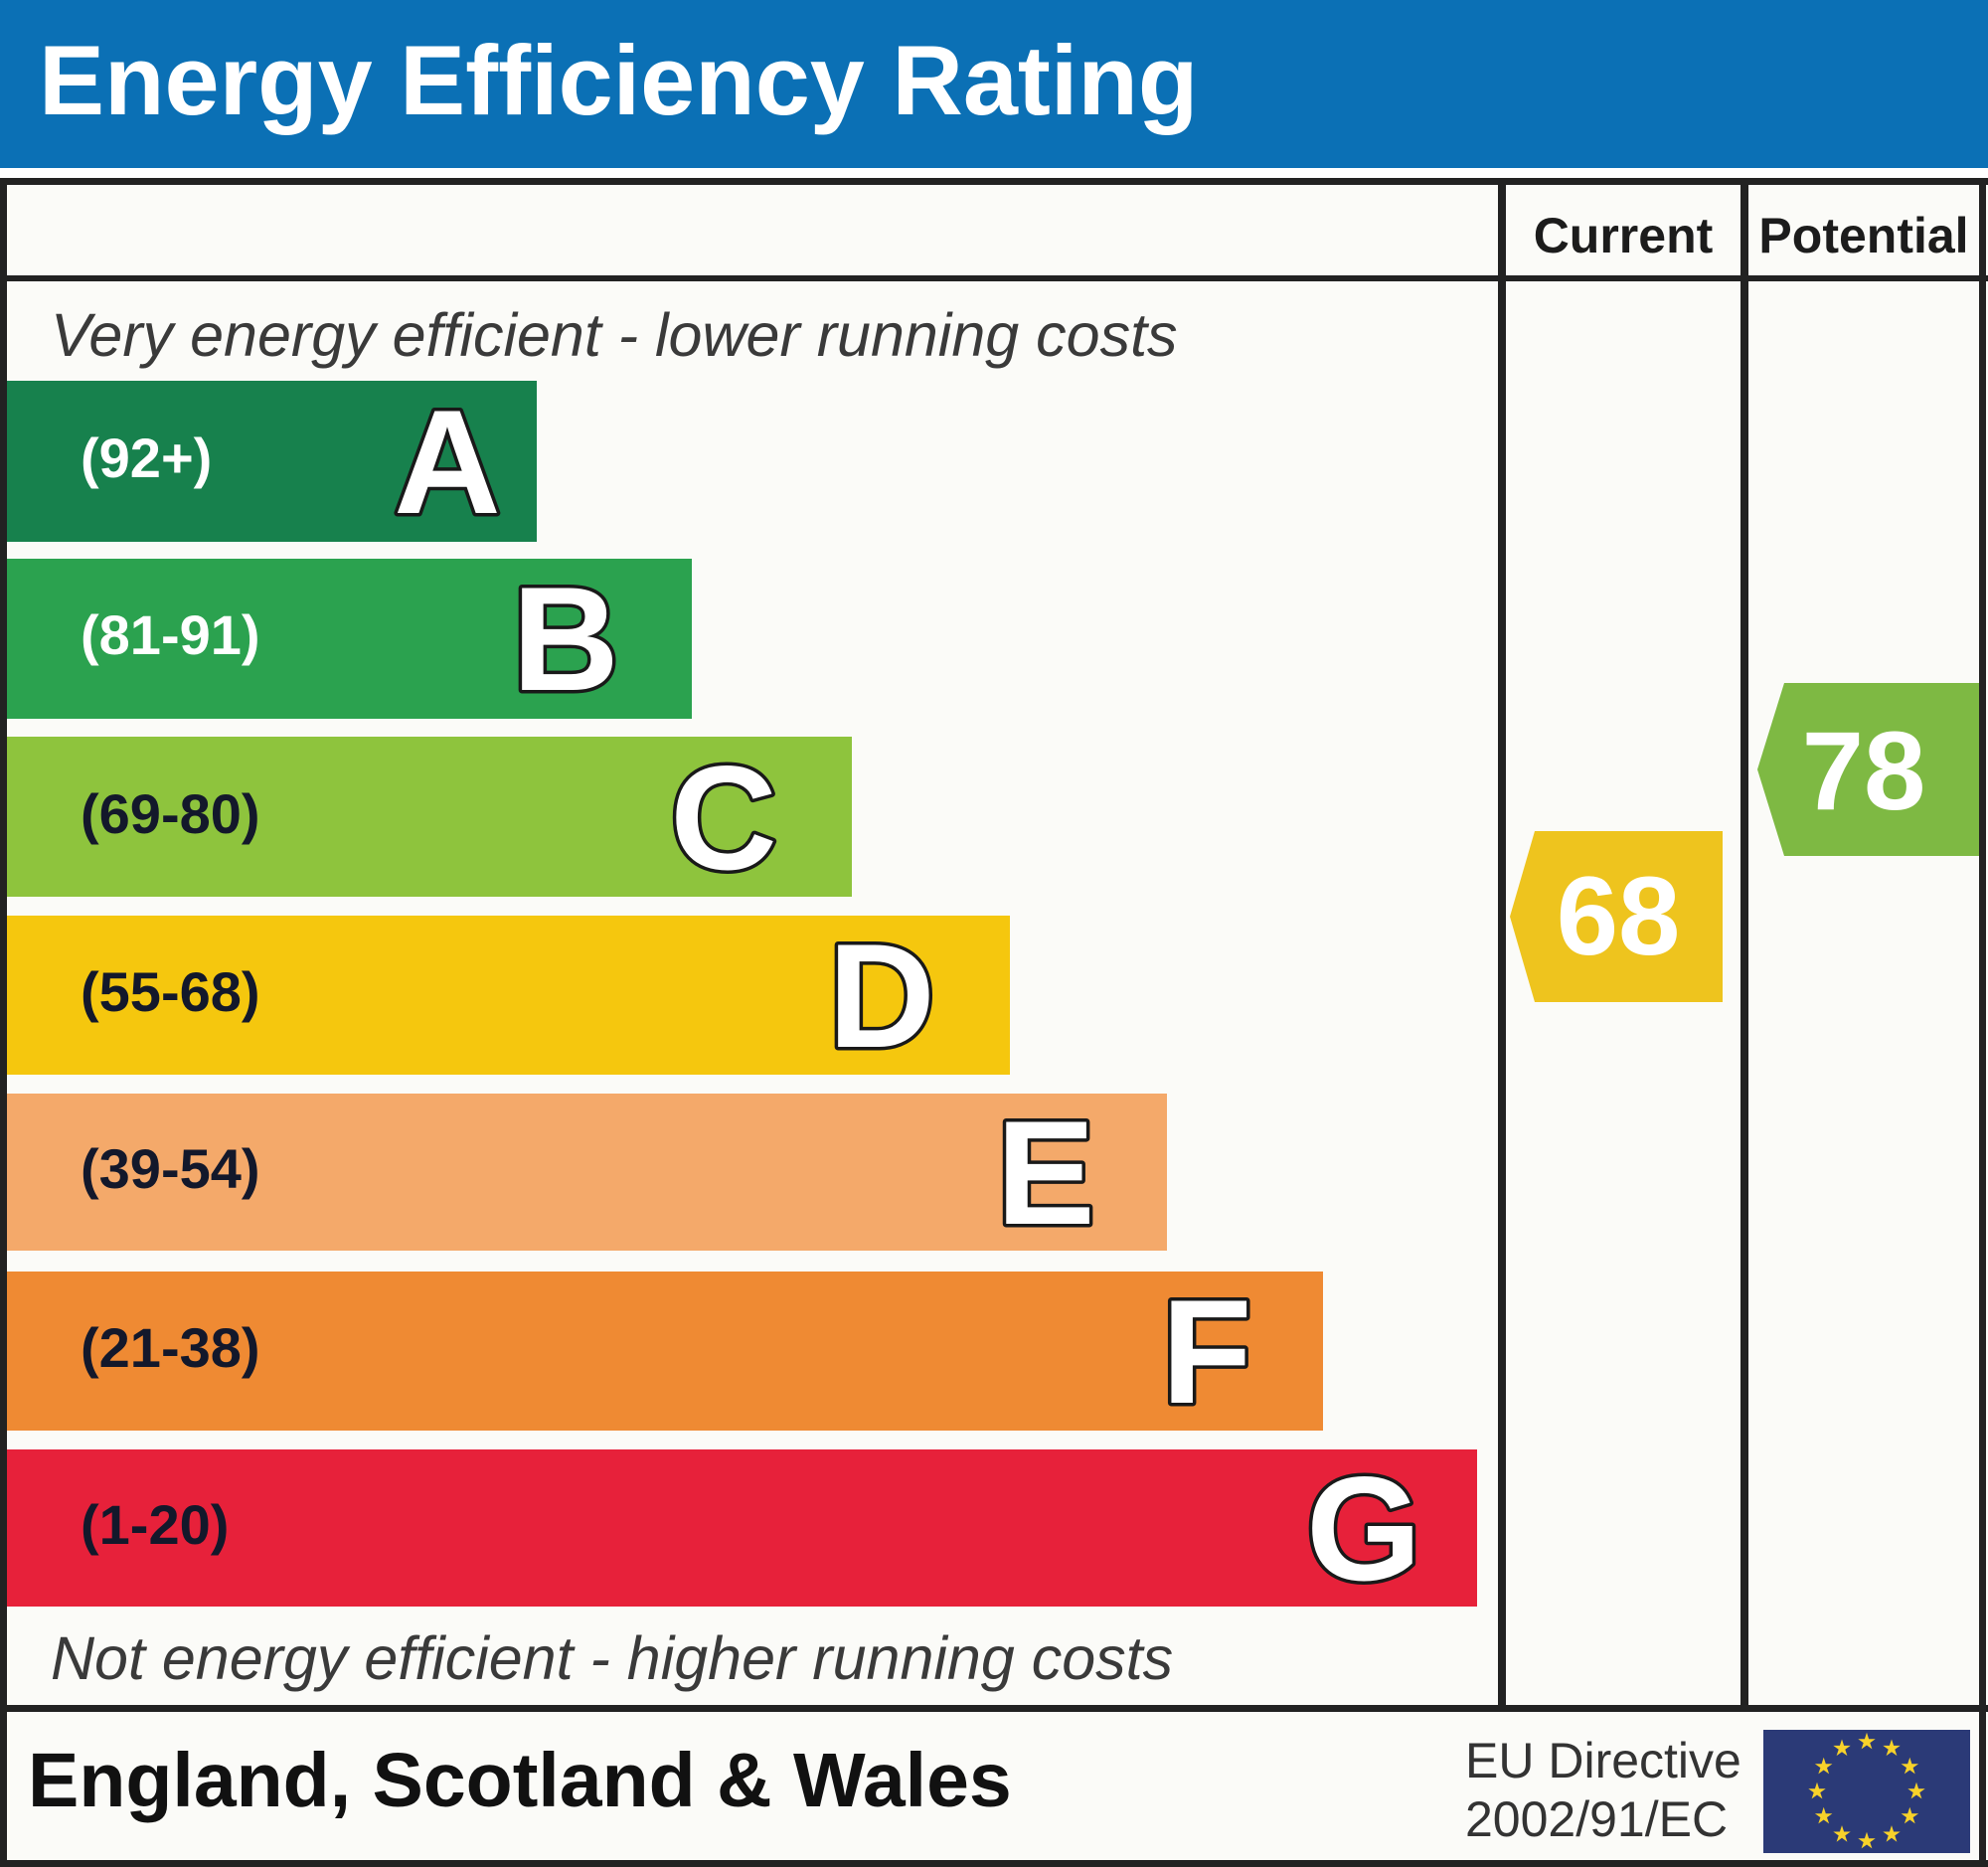 The image size is (1988, 1867). I want to click on svg-text: E, so click(1045, 1173).